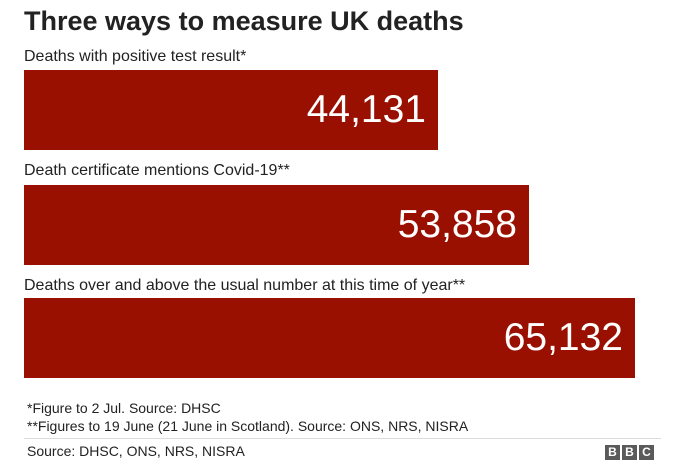 This screenshot has width=685, height=474. What do you see at coordinates (563, 337) in the screenshot?
I see `bar-value-label-3: 65,132` at bounding box center [563, 337].